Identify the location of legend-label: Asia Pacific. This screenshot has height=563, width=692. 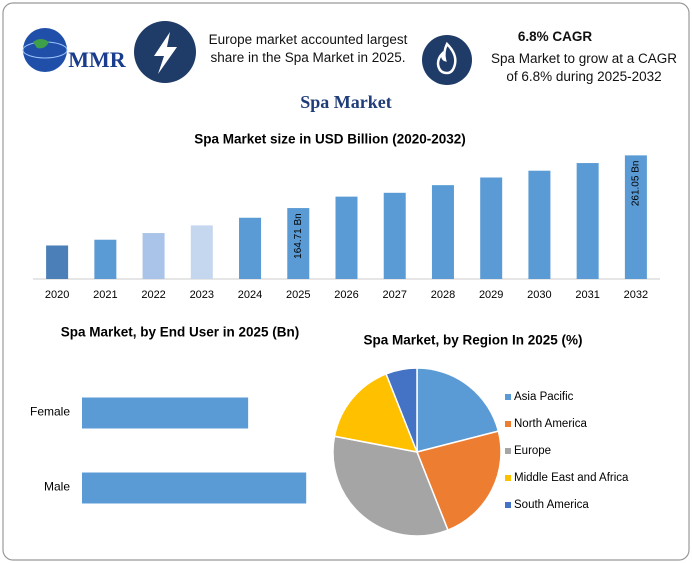
(544, 397).